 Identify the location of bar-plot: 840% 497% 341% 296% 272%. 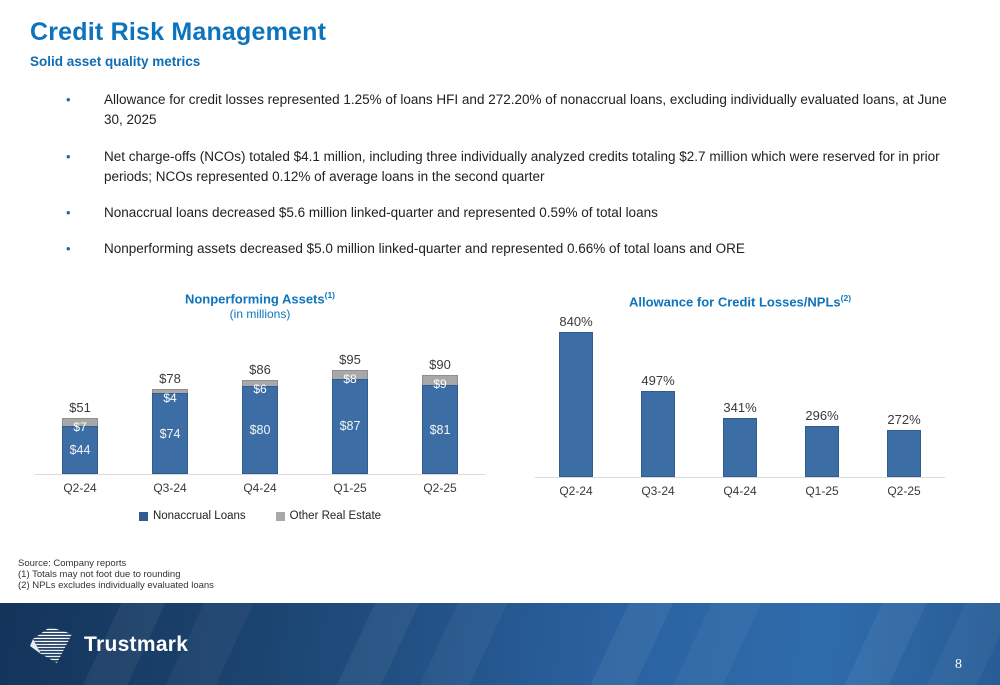
(740, 394).